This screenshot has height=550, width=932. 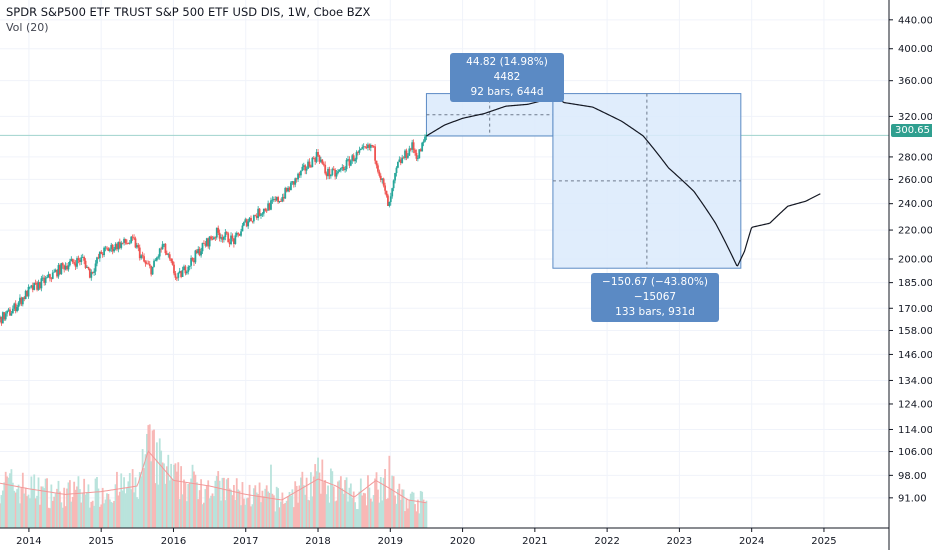 I want to click on x-tick-label: 2016, so click(x=173, y=541).